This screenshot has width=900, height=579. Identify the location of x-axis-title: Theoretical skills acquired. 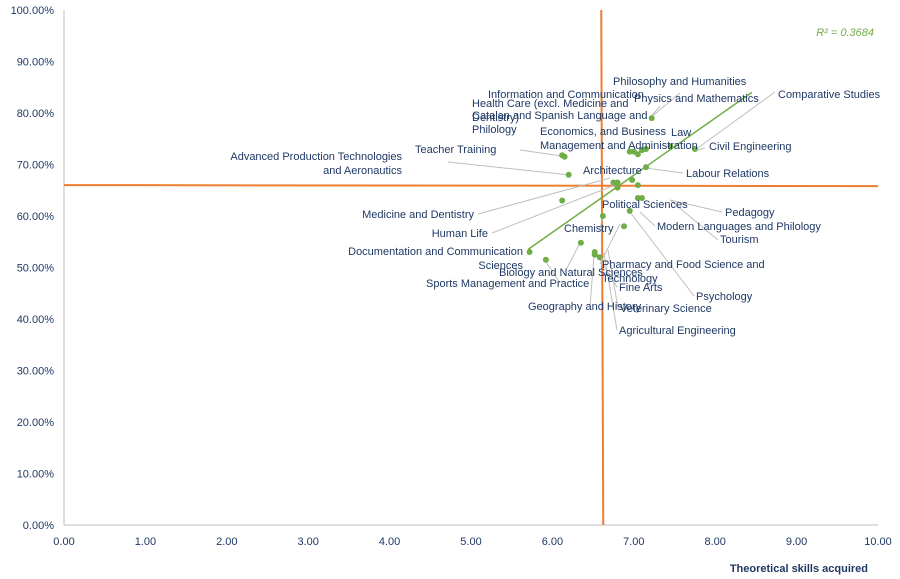
(799, 569).